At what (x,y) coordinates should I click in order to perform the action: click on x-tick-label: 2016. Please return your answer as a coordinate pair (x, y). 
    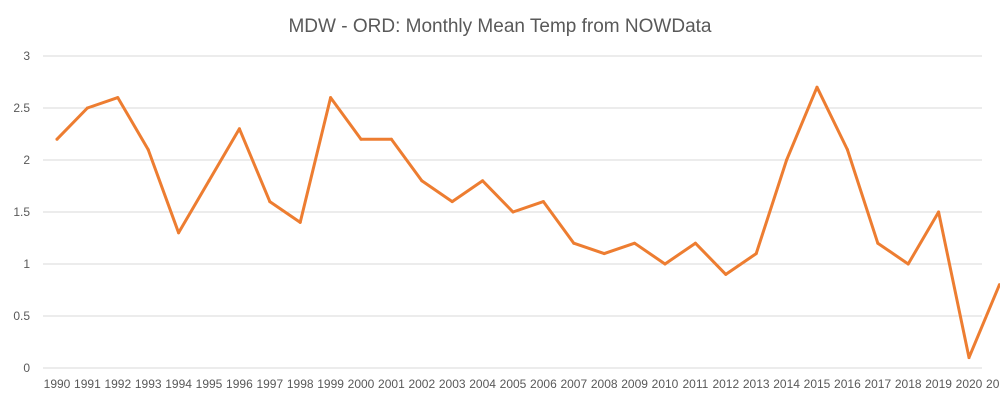
    Looking at the image, I should click on (847, 384).